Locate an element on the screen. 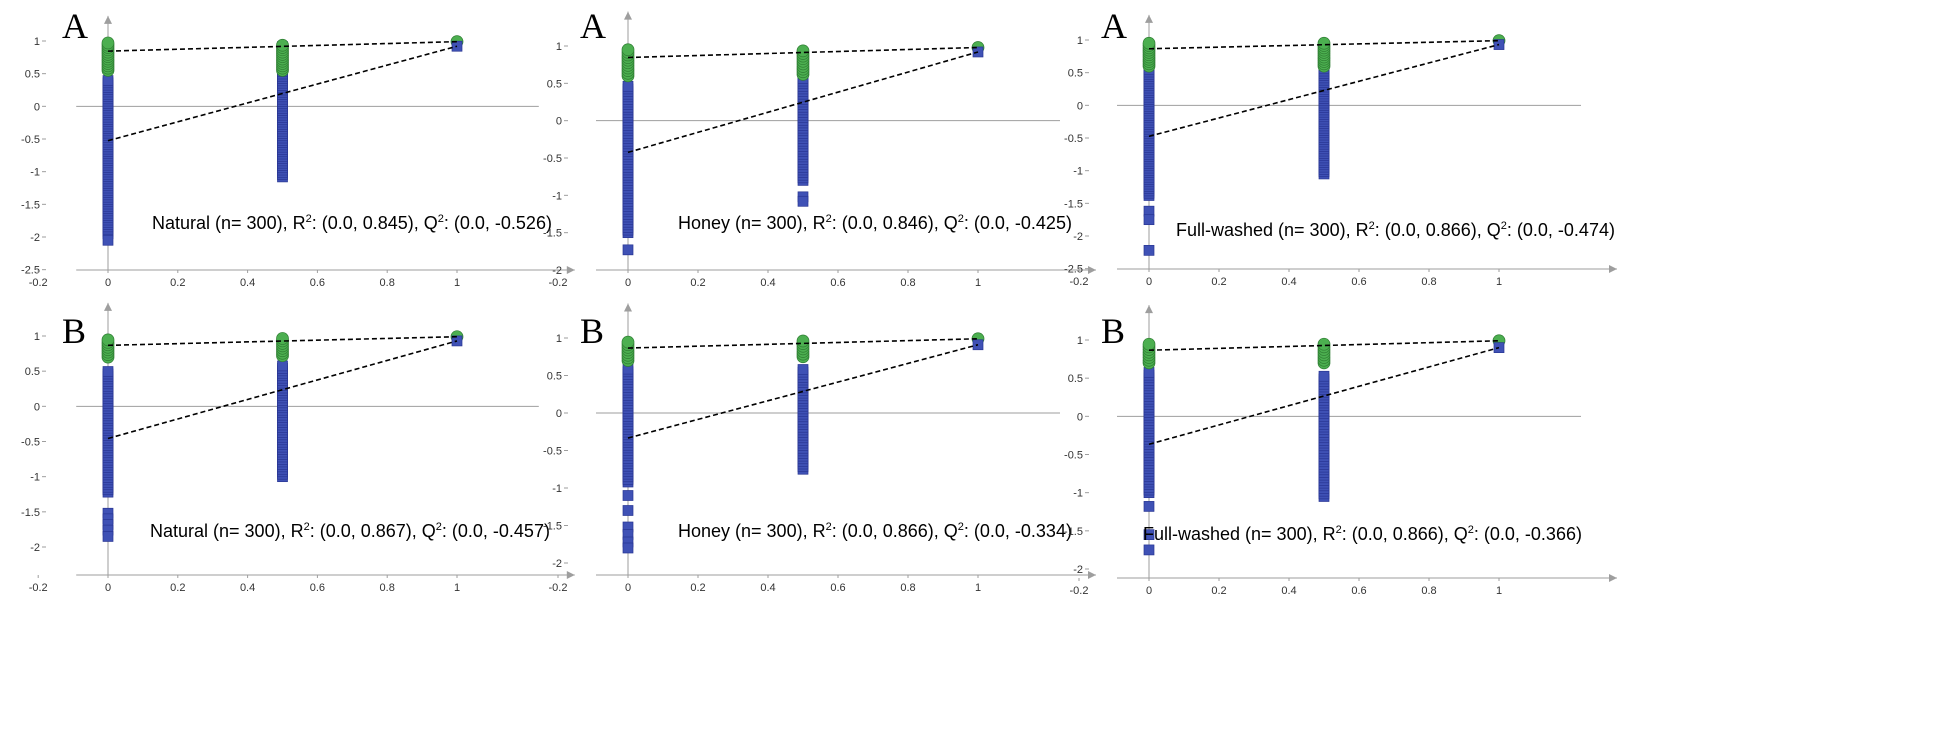  caption-caption-lead: Natural (n= 300), R is located at coordinates (227, 531).